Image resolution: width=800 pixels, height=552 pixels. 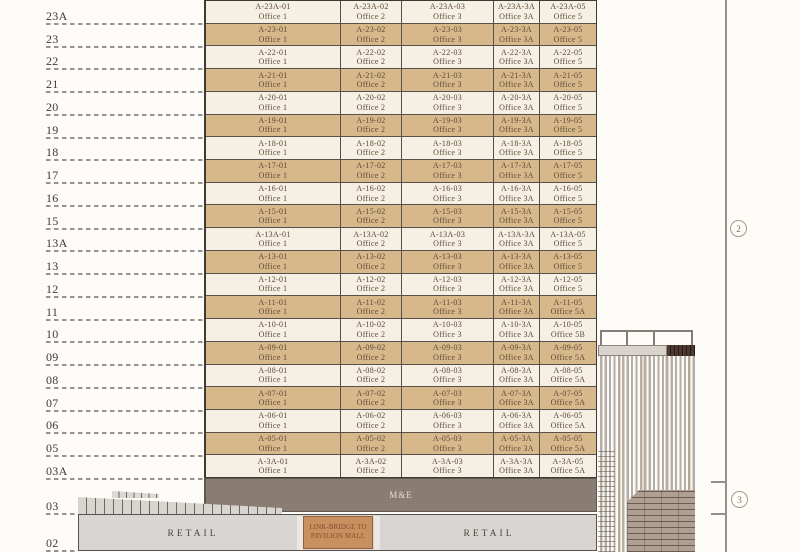 I want to click on unit-cell: A-21-03 Office 3, so click(x=448, y=80).